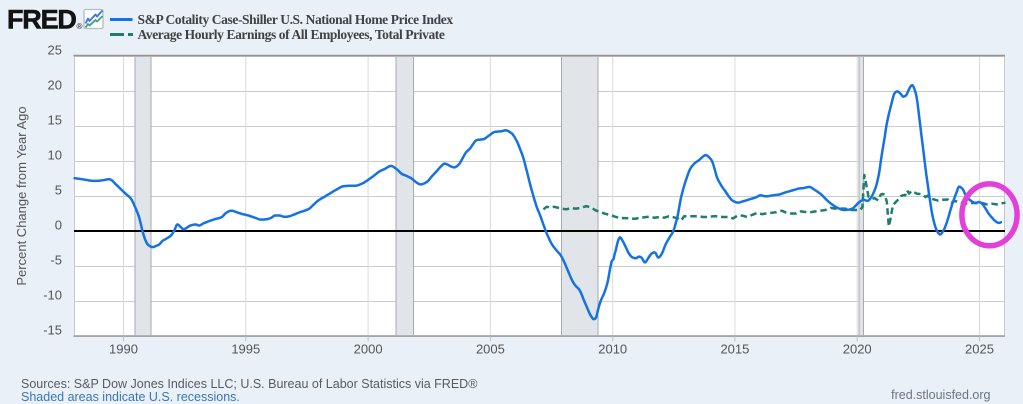  I want to click on svg-text: 5, so click(58, 190).